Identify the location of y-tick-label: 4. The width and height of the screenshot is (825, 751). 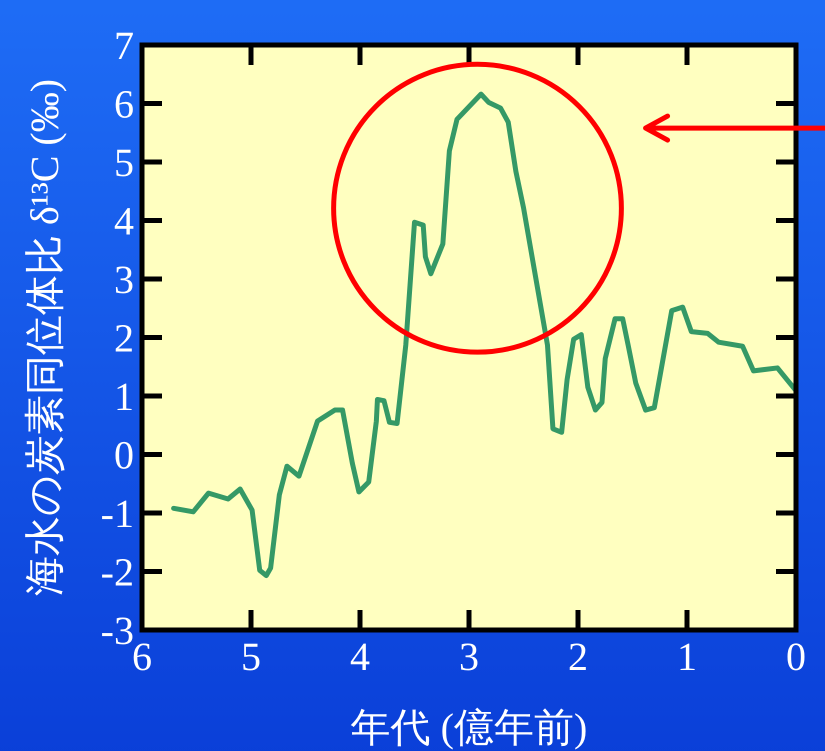
(124, 221).